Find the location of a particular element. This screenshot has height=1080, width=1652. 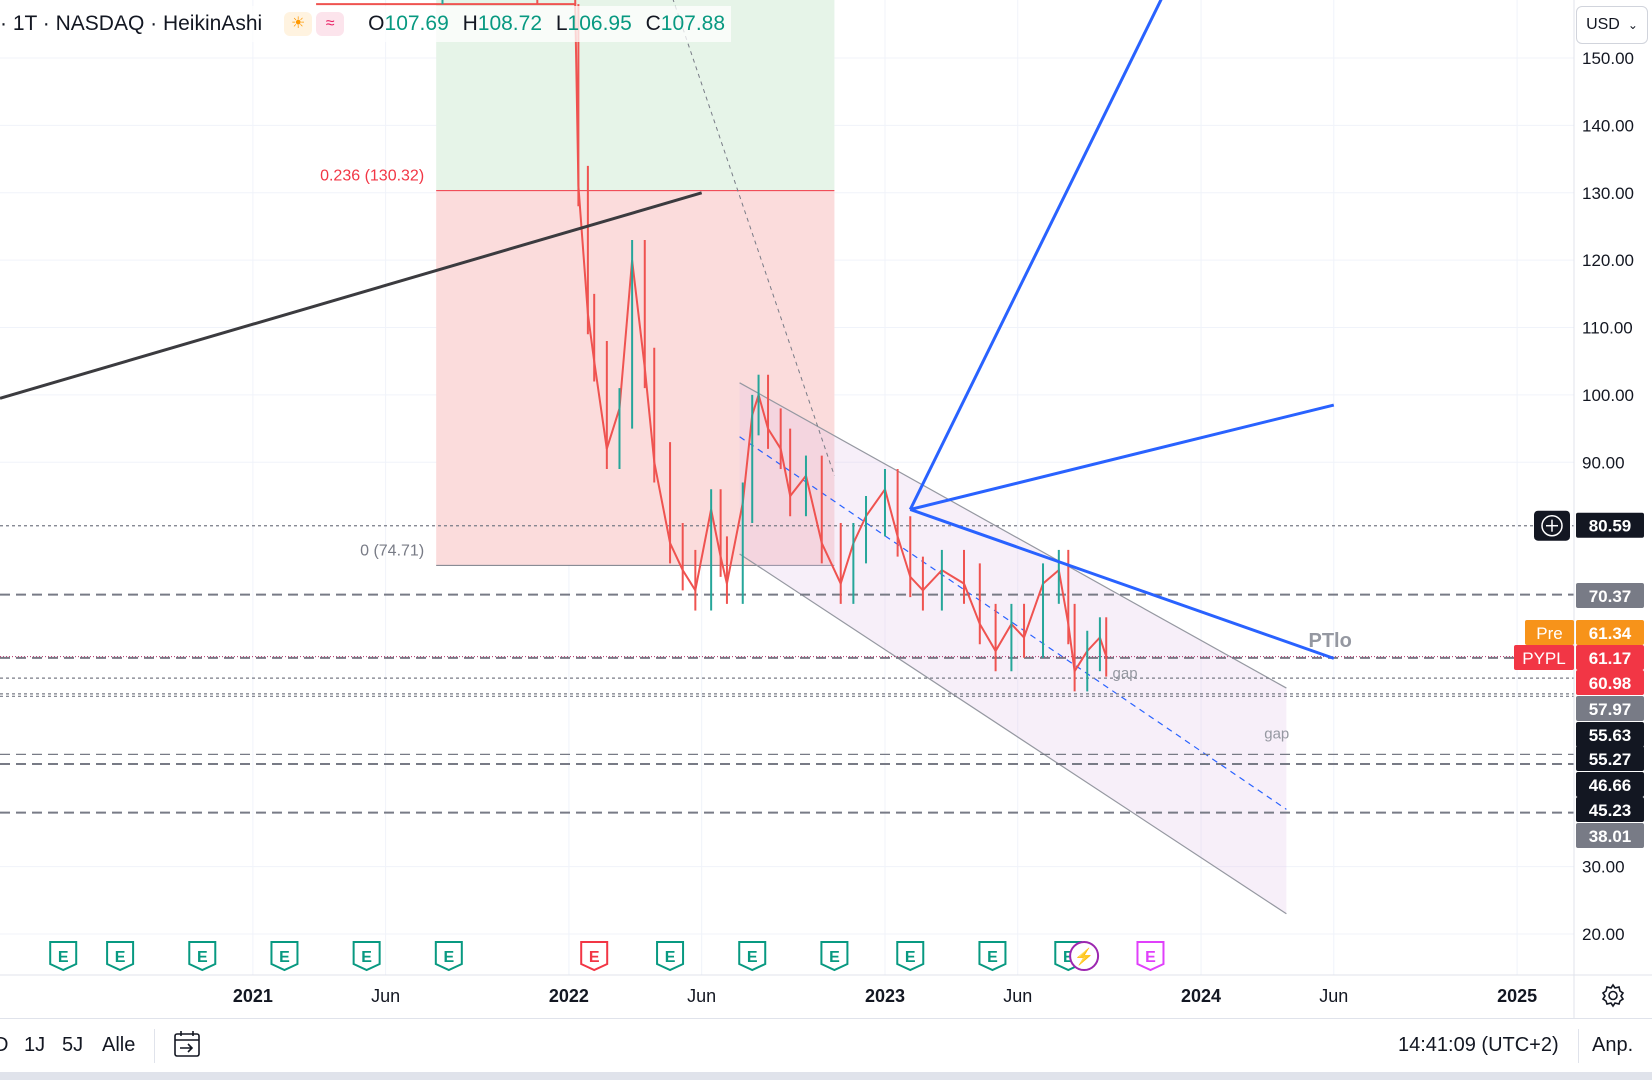

price-axis-panel is located at coordinates (1613, 509).